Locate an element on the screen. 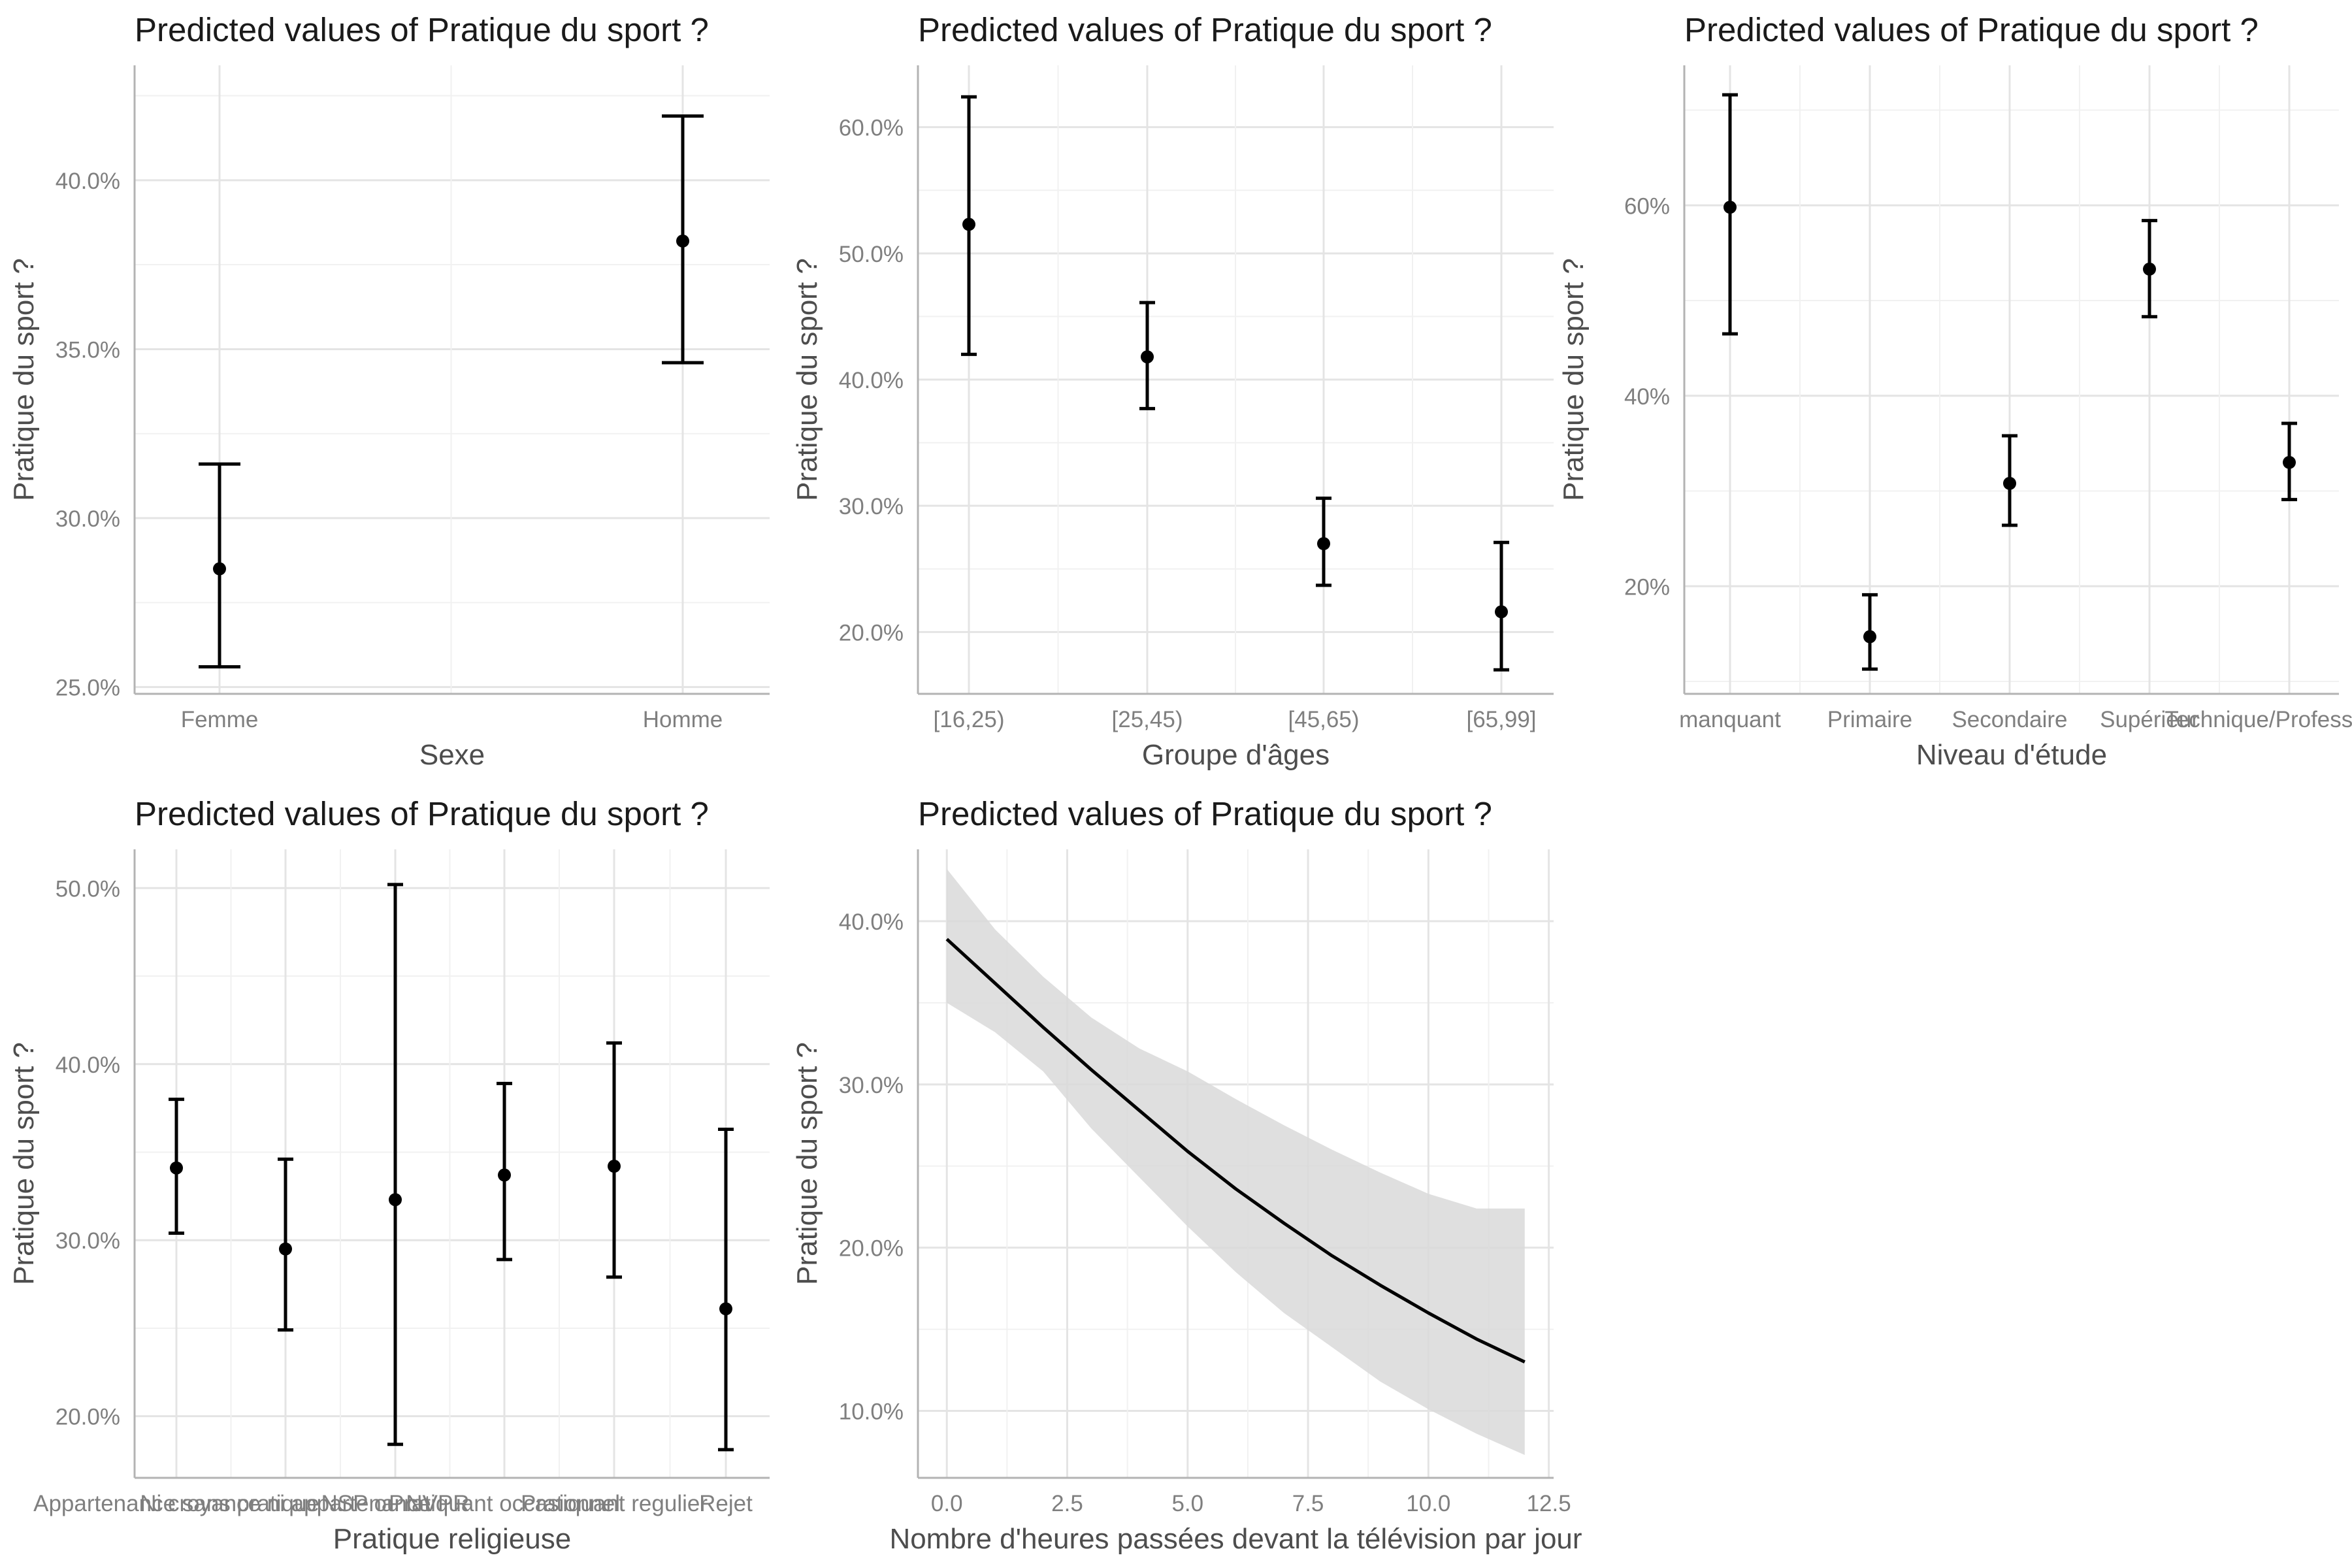 This screenshot has width=2352, height=1568. x-axis-label: Niveau d'étude is located at coordinates (2011, 755).